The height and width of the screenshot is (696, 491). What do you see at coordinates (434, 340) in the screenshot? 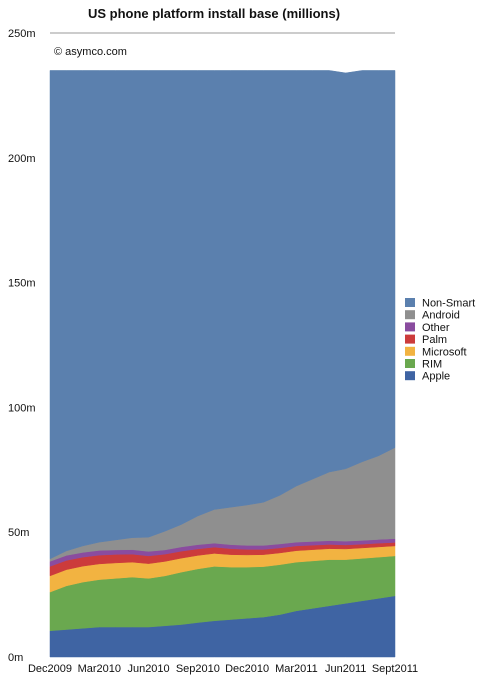
I see `legend-label-palm: Palm` at bounding box center [434, 340].